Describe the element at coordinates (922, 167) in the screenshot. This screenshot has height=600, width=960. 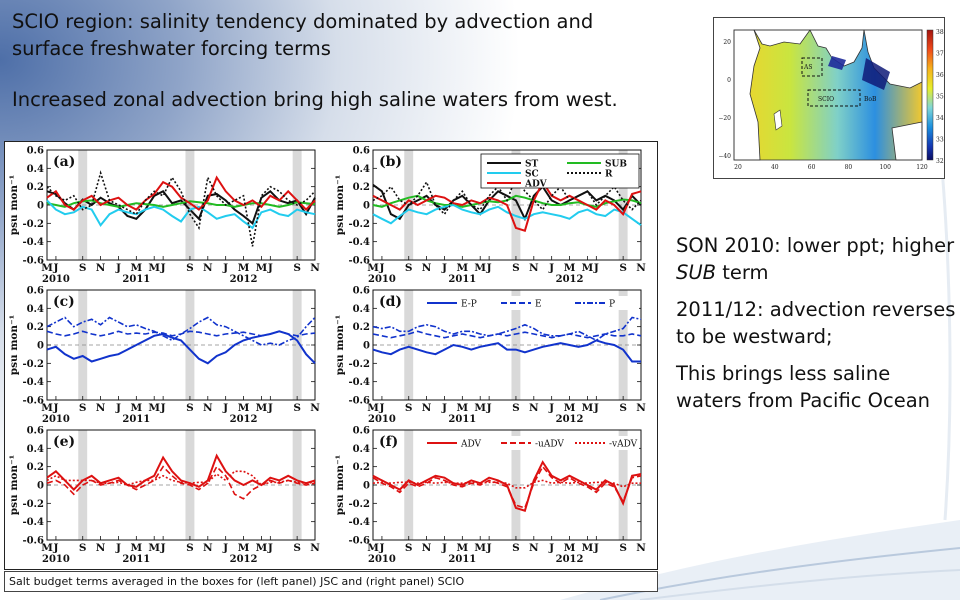
I see `map-tick-label: 120` at that location.